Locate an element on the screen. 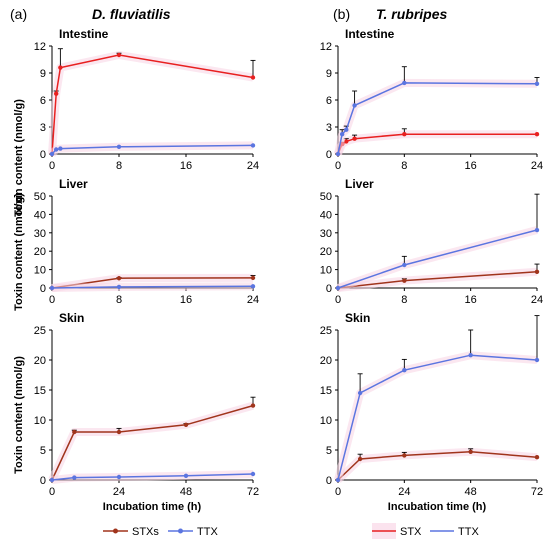  chart-b-skin-title: Skin is located at coordinates (357, 318).